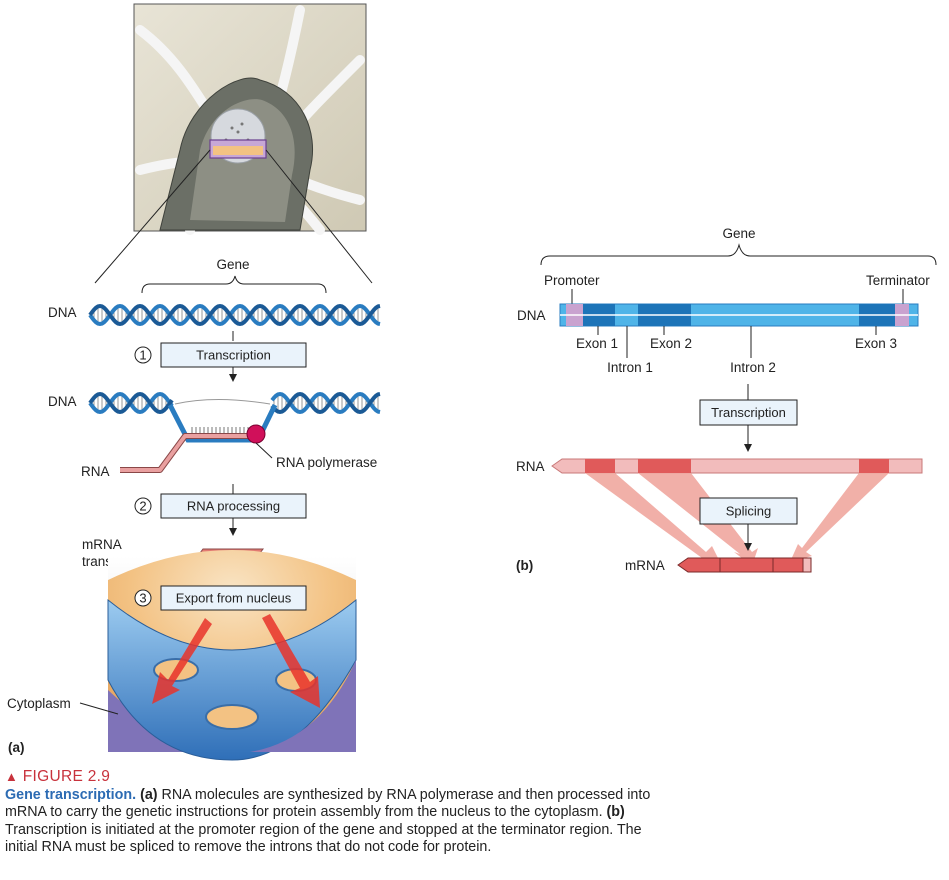 The height and width of the screenshot is (880, 949). I want to click on exon2-label: Exon 2, so click(671, 343).